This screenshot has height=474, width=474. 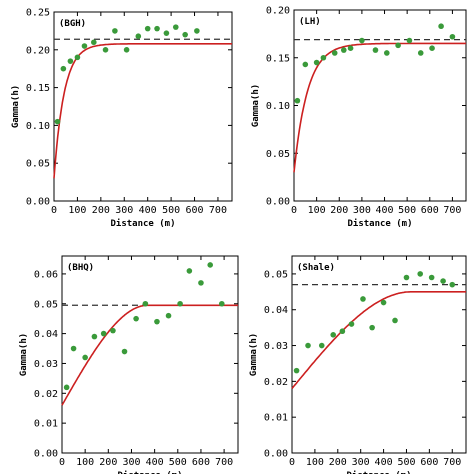 I want to click on panel-label: (BHQ), so click(x=80, y=268).